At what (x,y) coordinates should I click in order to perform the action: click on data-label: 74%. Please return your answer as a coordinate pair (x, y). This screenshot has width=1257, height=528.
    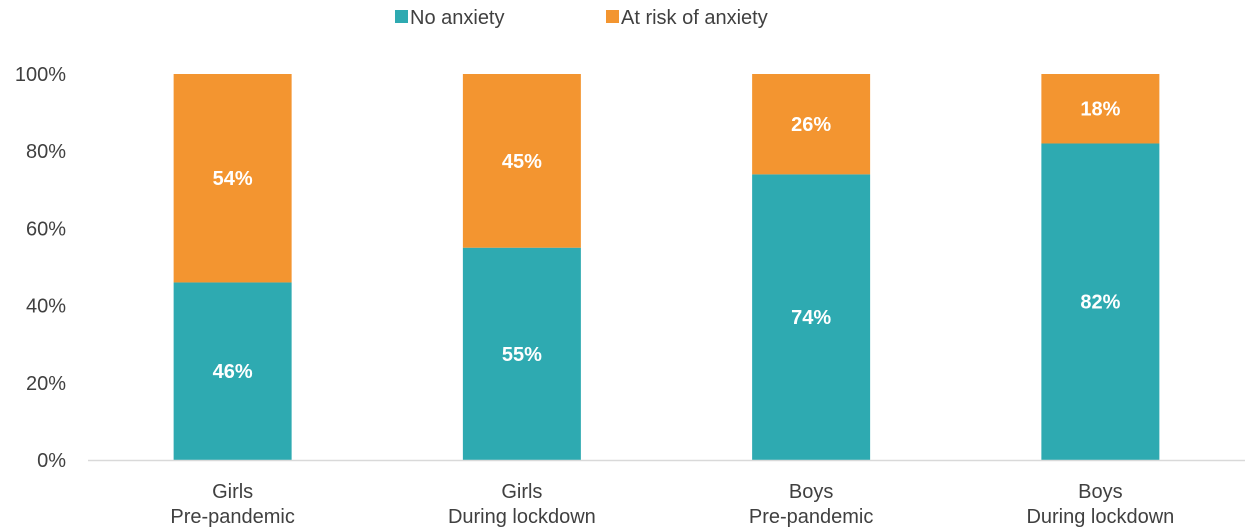
    Looking at the image, I should click on (811, 318).